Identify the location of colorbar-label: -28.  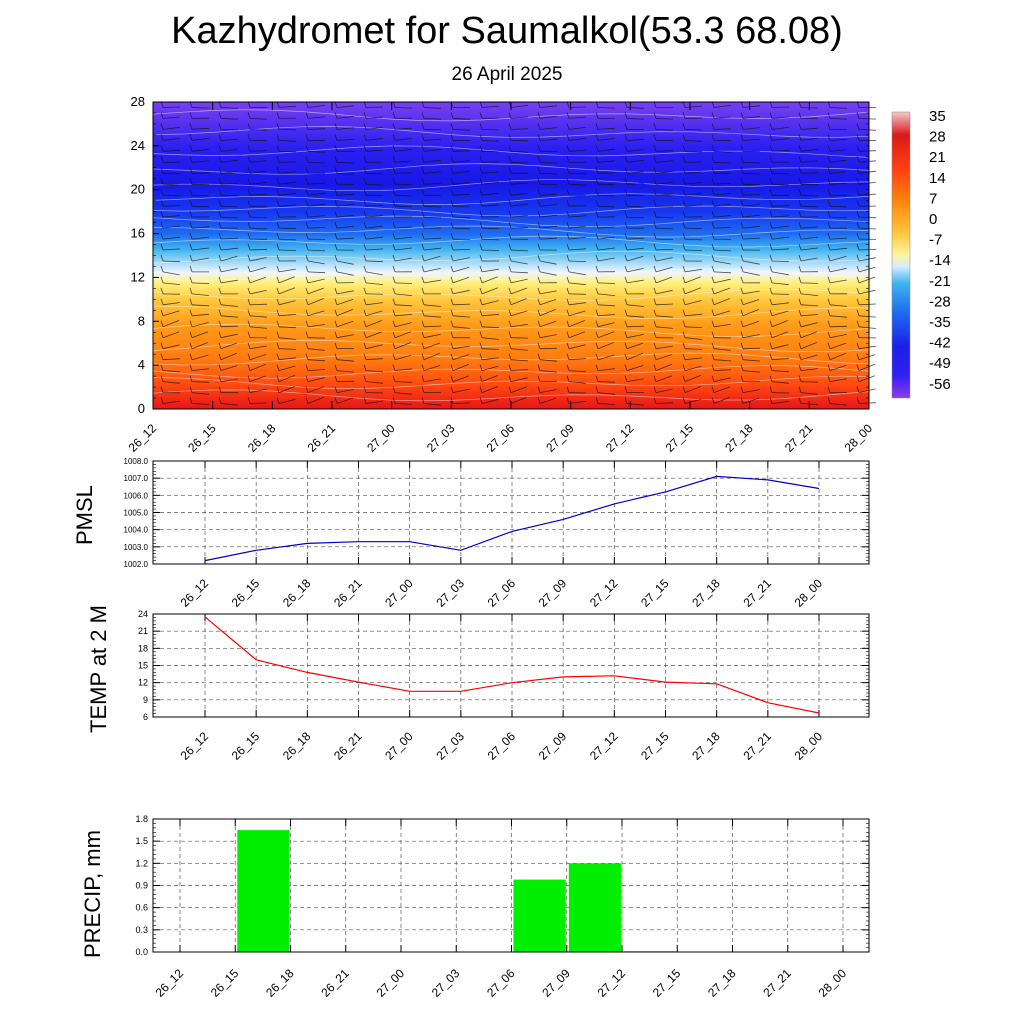
(940, 301).